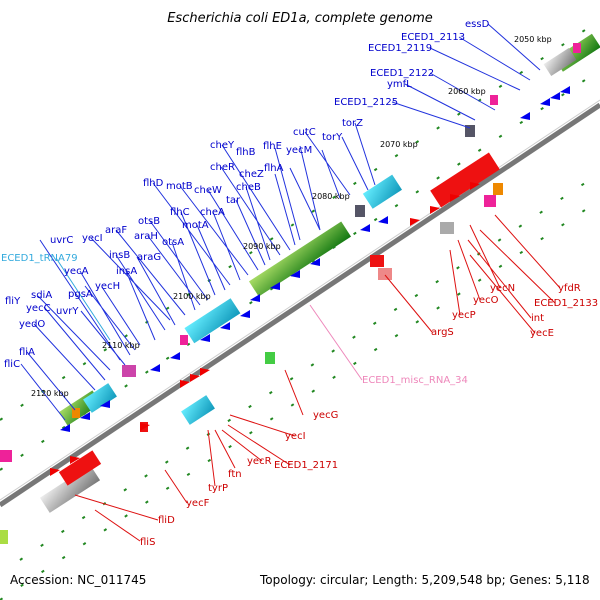 This screenshot has height=600, width=600. Describe the element at coordinates (192, 296) in the screenshot. I see `kbp-label: 2100 kbp` at that location.